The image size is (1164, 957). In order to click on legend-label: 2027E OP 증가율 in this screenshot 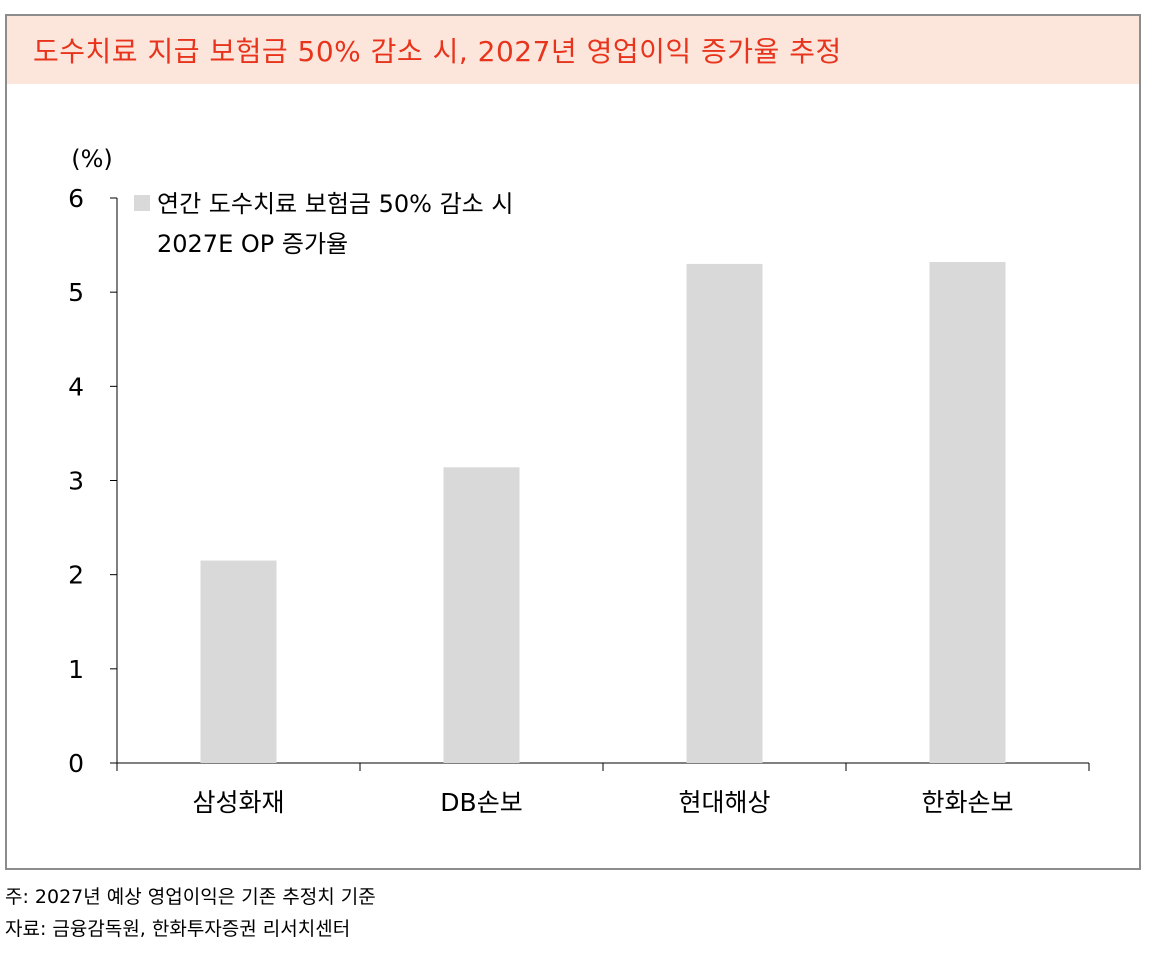, I will do `click(252, 244)`.